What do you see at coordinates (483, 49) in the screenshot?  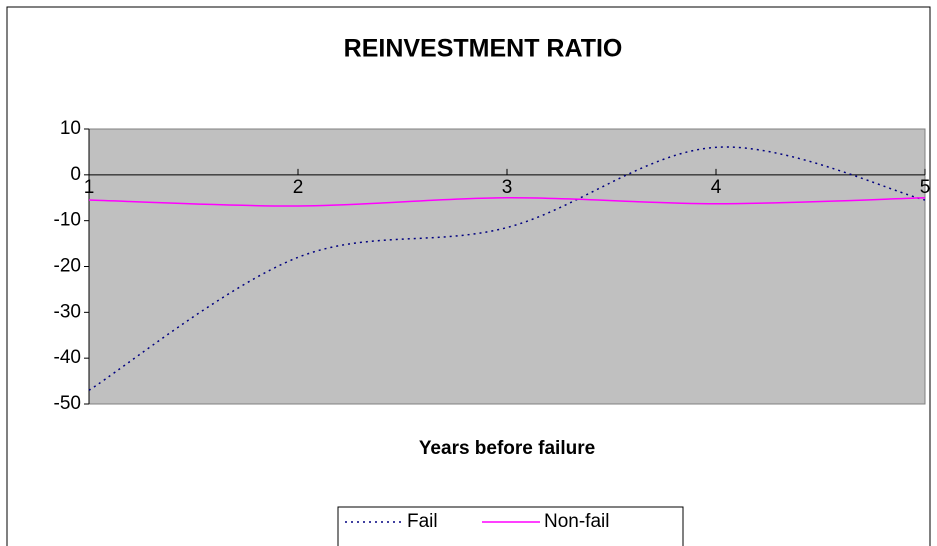 I see `chart-title: REINVESTMENT RATIO` at bounding box center [483, 49].